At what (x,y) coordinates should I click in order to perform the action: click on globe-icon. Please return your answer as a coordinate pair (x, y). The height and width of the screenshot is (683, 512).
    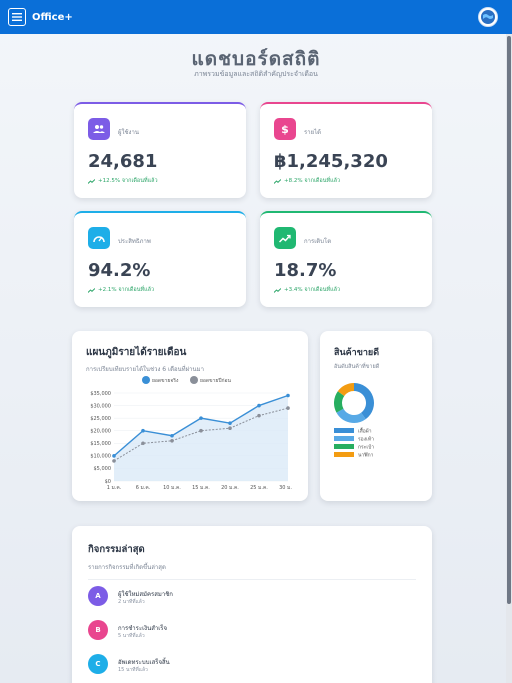
    Looking at the image, I should click on (488, 17).